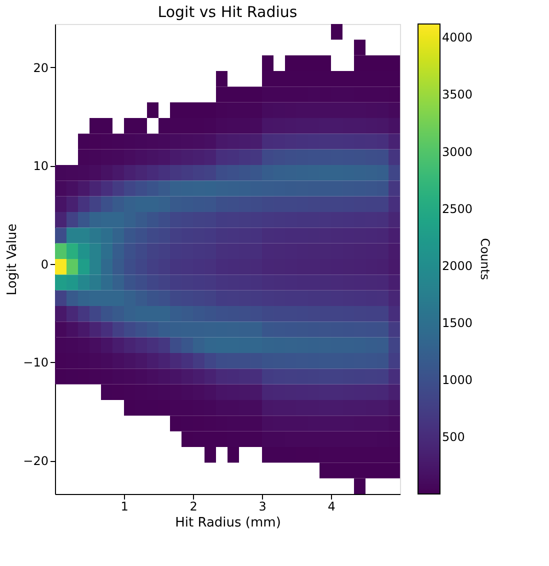 Image resolution: width=549 pixels, height=566 pixels. Describe the element at coordinates (457, 380) in the screenshot. I see `color-bar-label: 1000` at that location.